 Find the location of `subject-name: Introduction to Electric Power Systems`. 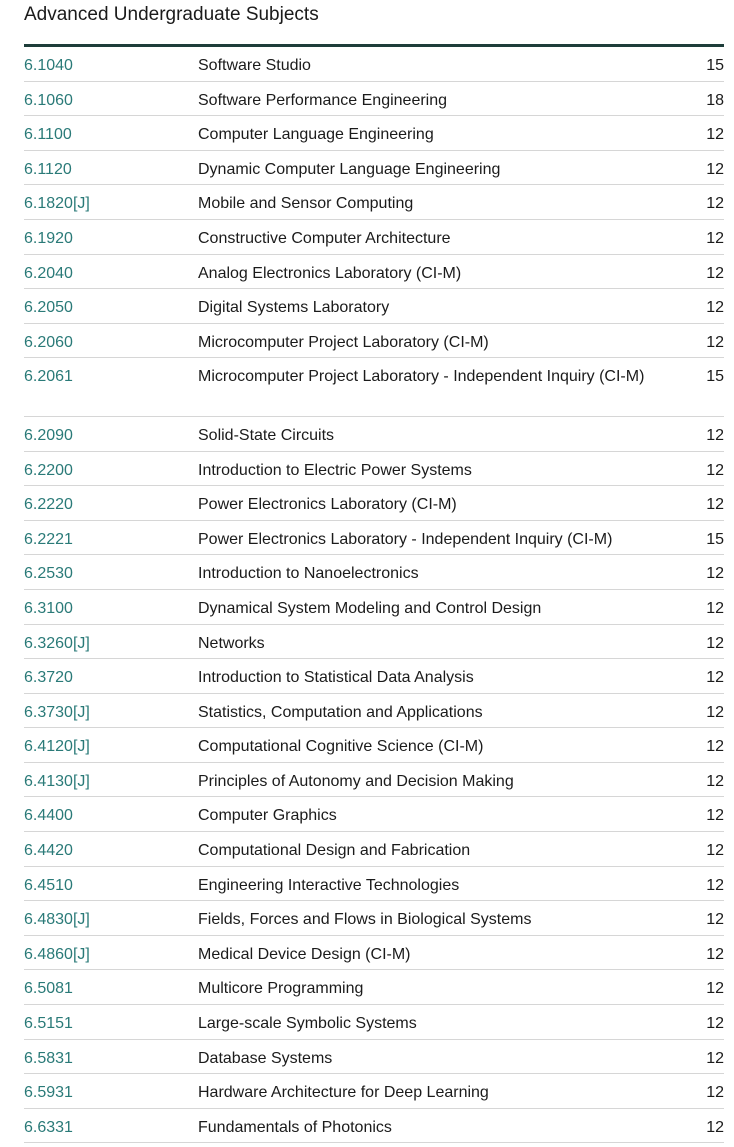

subject-name: Introduction to Electric Power Systems is located at coordinates (335, 470).